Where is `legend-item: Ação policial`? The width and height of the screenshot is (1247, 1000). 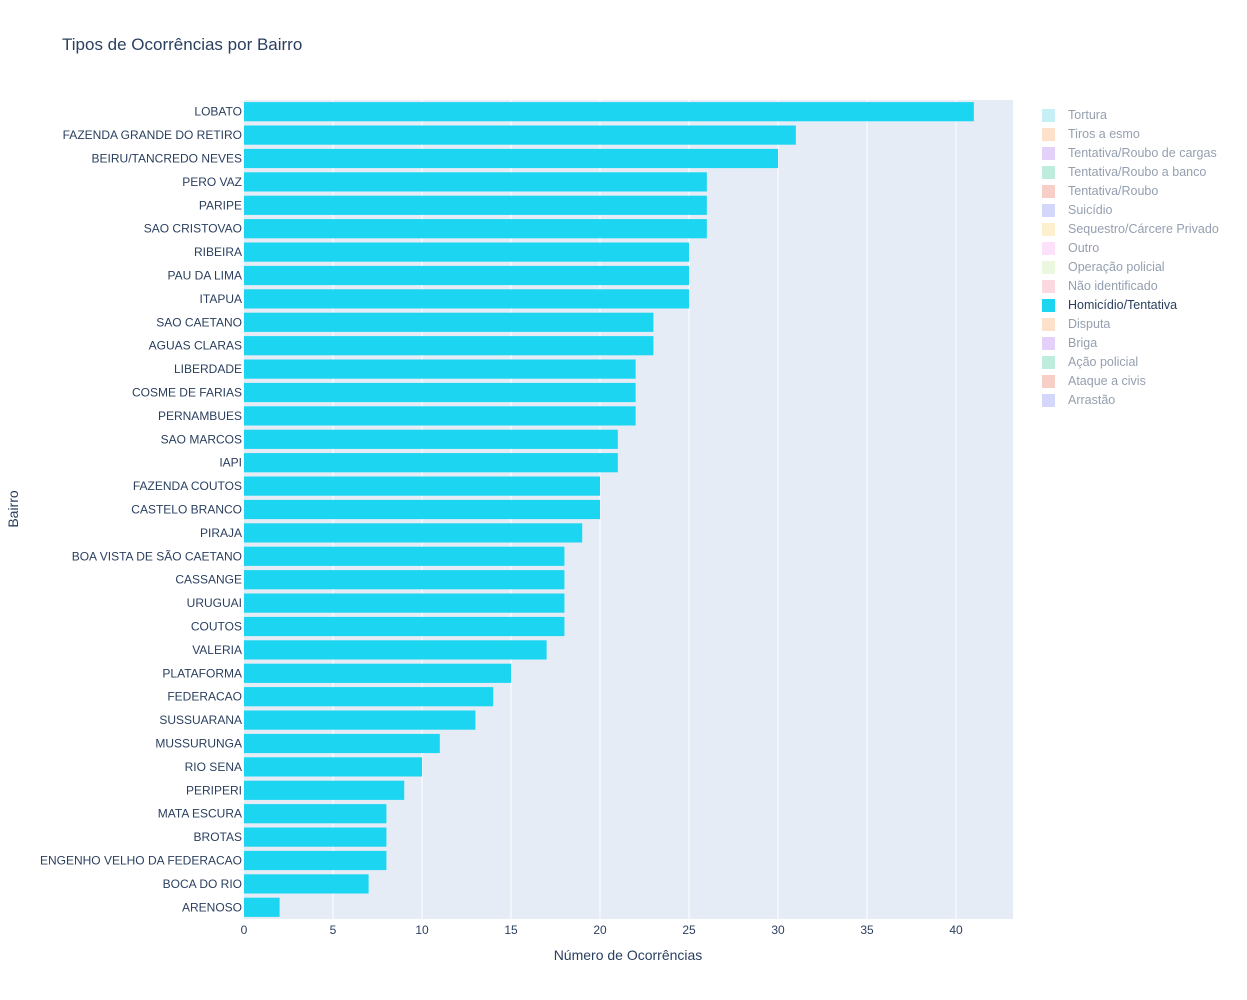 legend-item: Ação policial is located at coordinates (1090, 362).